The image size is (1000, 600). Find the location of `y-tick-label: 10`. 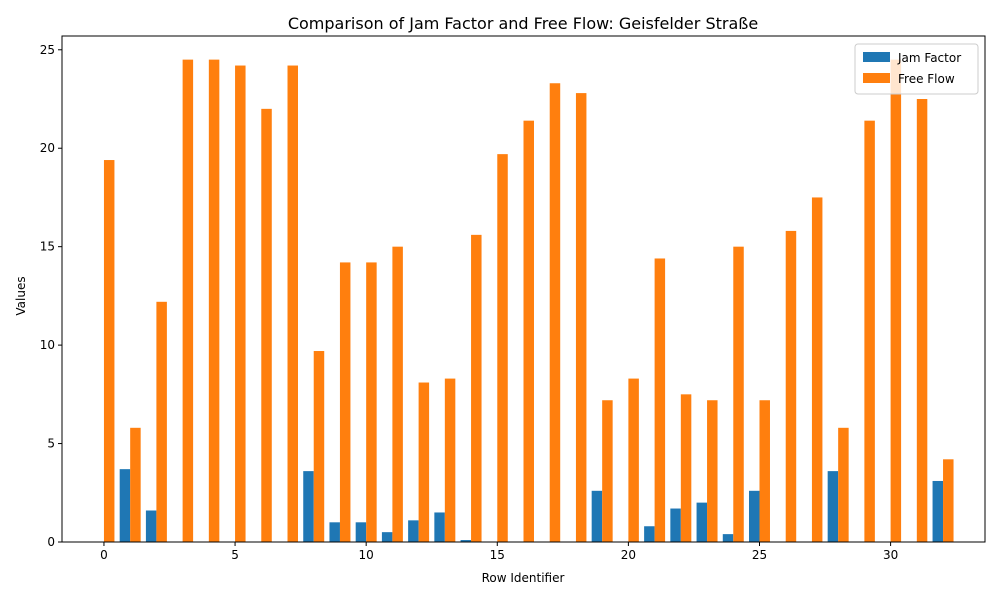

y-tick-label: 10 is located at coordinates (47, 345).